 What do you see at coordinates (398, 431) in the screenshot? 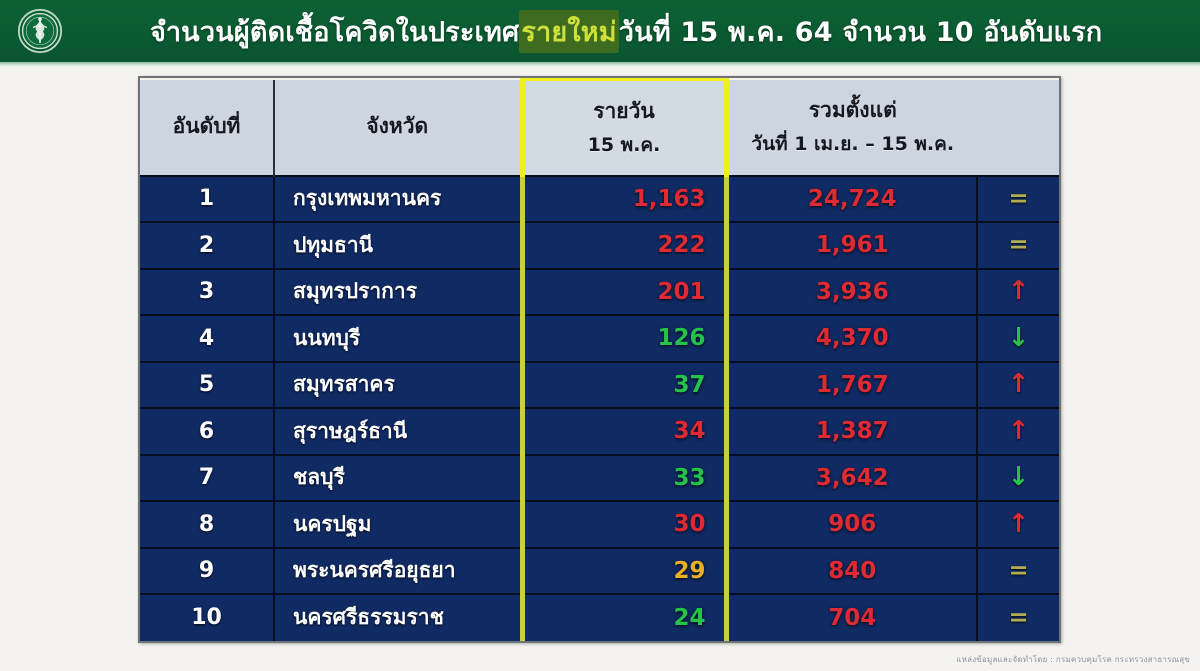
I see `cell-province: สุราษฎร์ธานี` at bounding box center [398, 431].